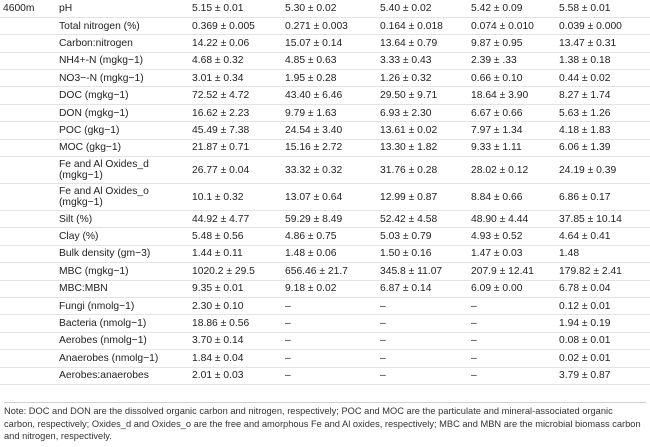 The width and height of the screenshot is (650, 447). What do you see at coordinates (125, 130) in the screenshot?
I see `param-label: POC (gkg−1)` at bounding box center [125, 130].